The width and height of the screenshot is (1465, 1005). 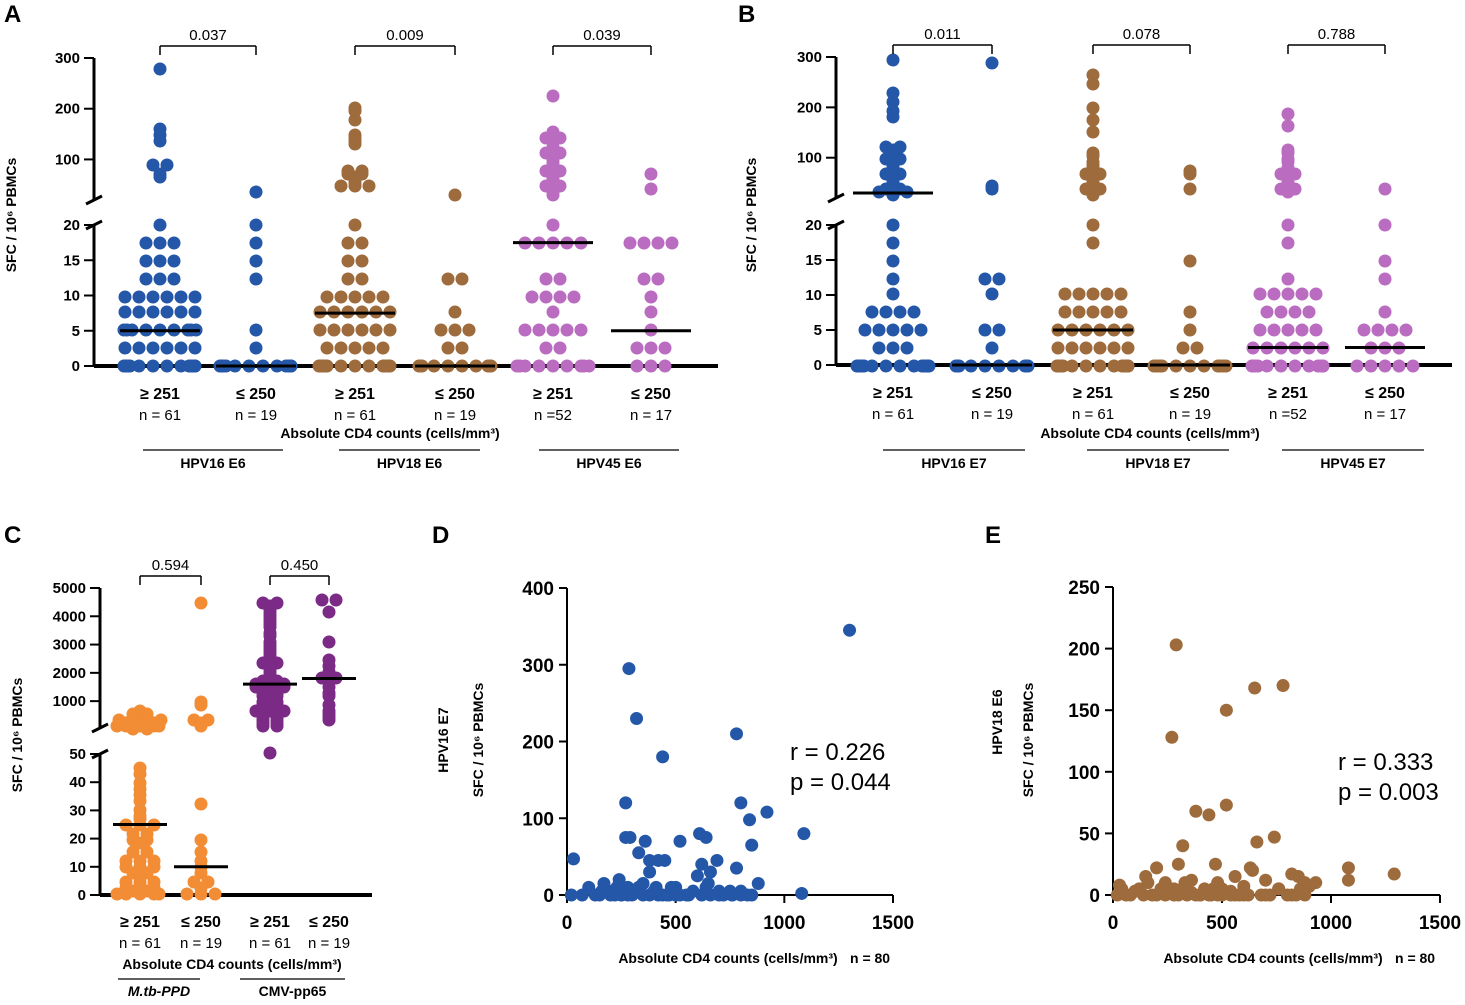 I want to click on n-label: n = 61, so click(x=140, y=943).